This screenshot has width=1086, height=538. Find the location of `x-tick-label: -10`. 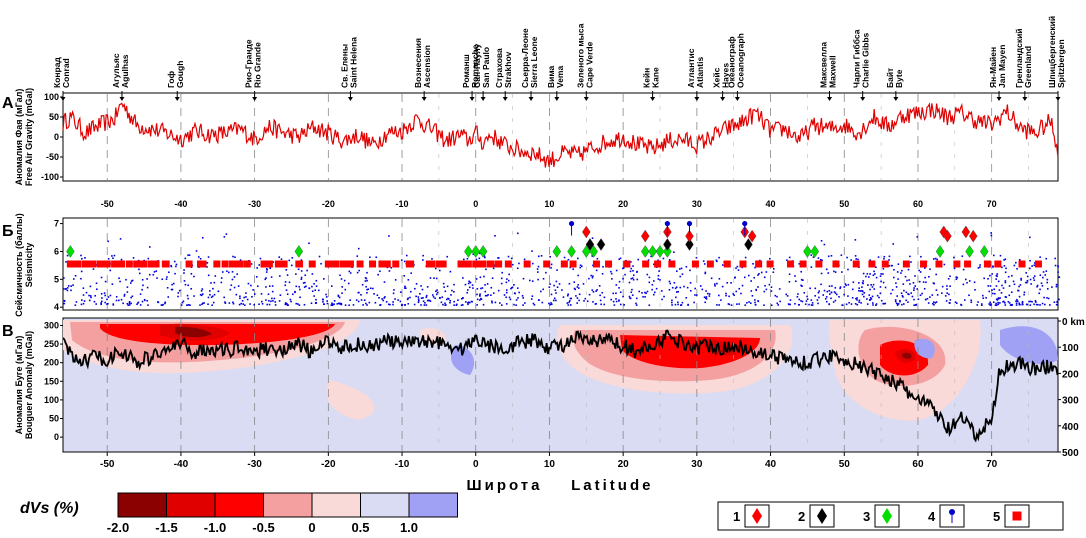

x-tick-label: -10 is located at coordinates (402, 204).